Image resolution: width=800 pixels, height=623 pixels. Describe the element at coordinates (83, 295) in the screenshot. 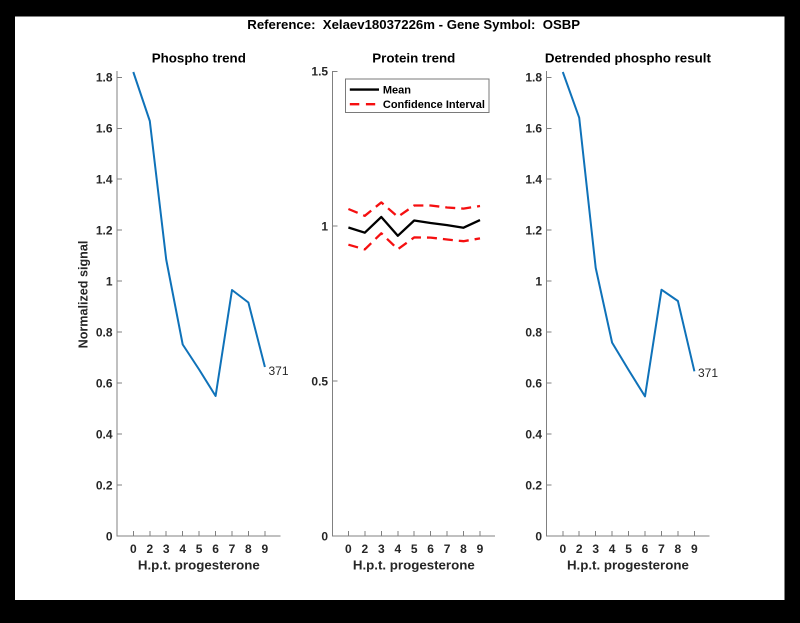

I see `svg-text: Normalized signal` at that location.